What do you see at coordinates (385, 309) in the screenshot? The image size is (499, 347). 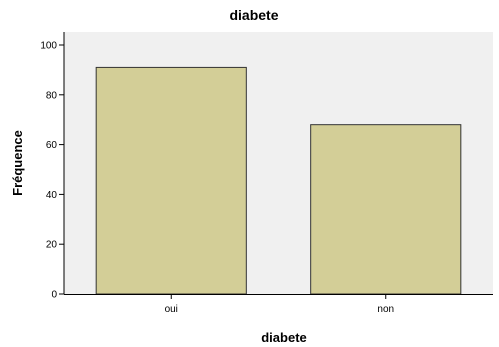 I see `x-tick-label-non: non` at bounding box center [385, 309].